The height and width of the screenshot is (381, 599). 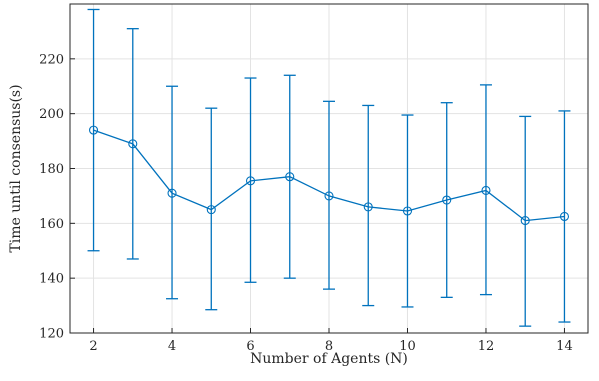 What do you see at coordinates (250, 346) in the screenshot?
I see `x-tick-label: 6` at bounding box center [250, 346].